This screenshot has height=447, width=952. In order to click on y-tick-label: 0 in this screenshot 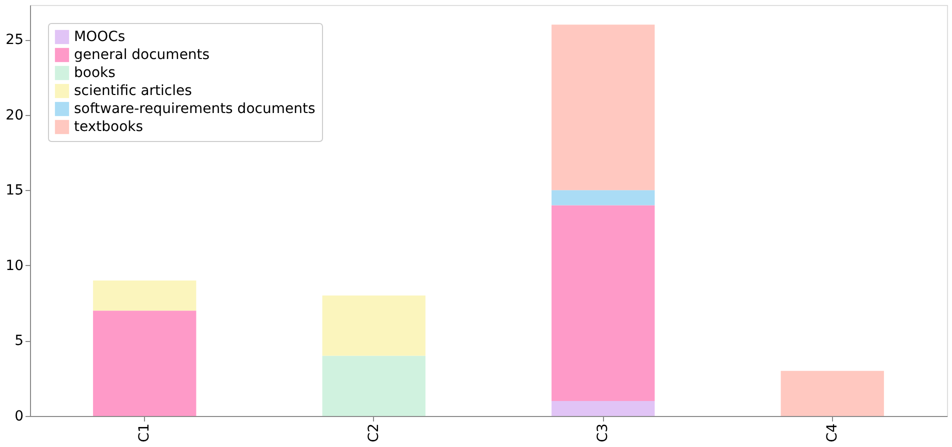, I will do `click(19, 416)`.